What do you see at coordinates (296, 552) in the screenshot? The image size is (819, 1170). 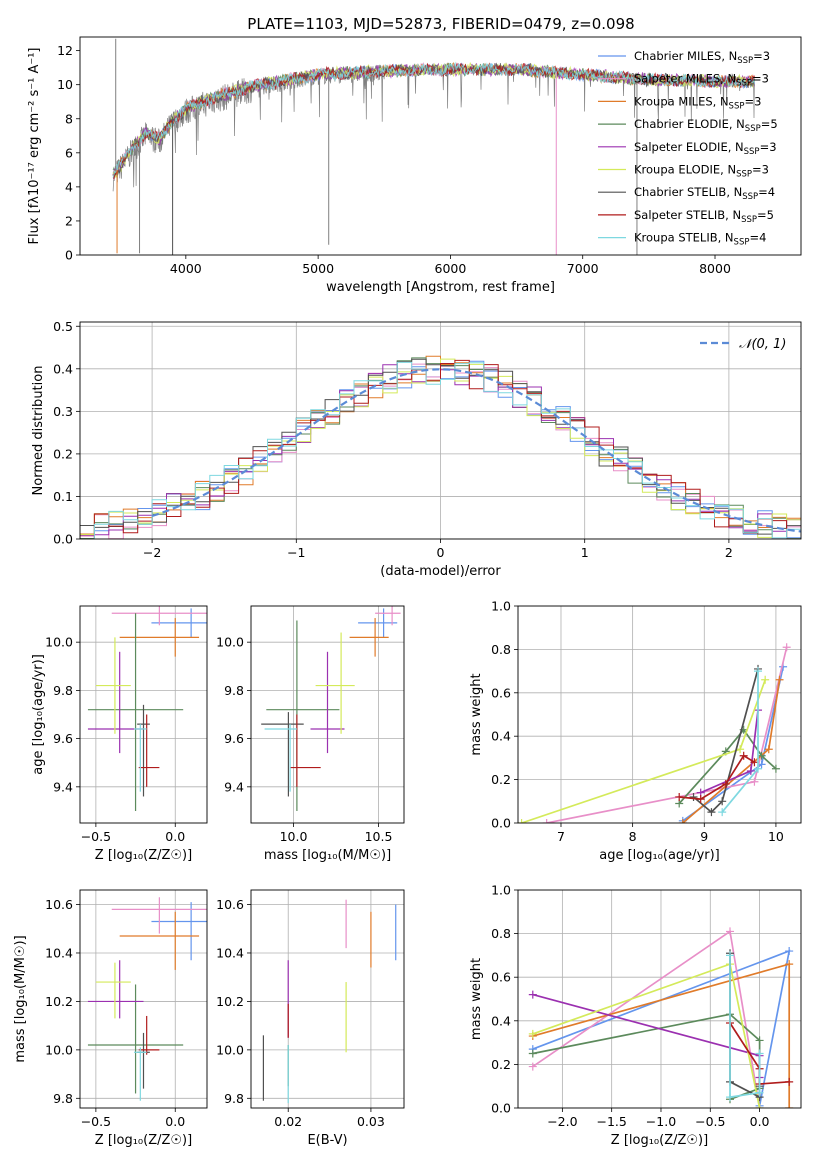 I see `x-tick-label: −1` at bounding box center [296, 552].